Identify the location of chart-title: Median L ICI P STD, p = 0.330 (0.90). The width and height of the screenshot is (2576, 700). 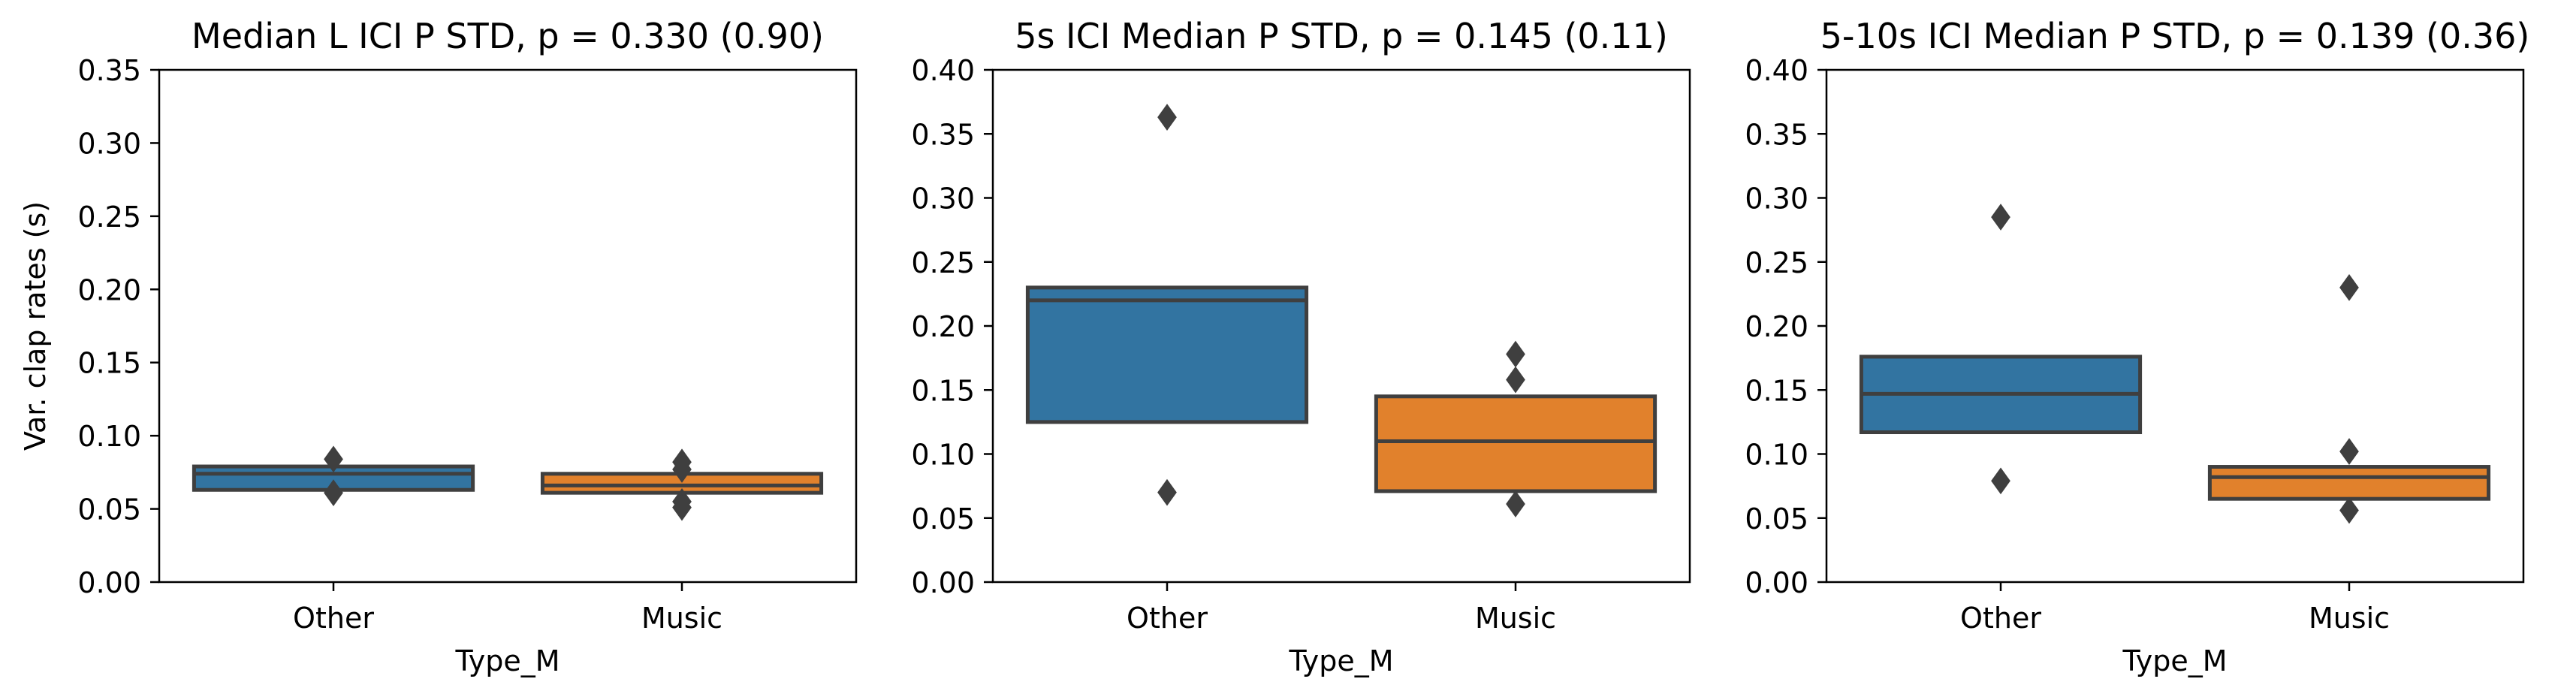
(508, 36).